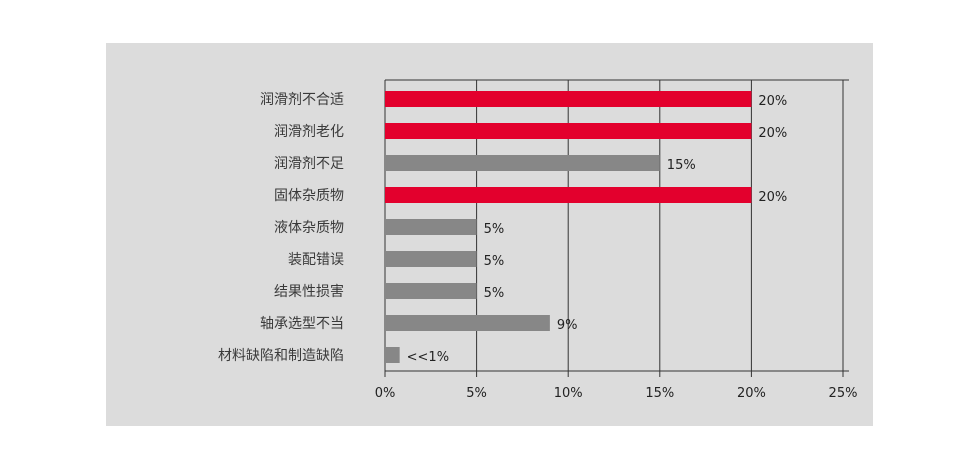 This screenshot has width=980, height=470. I want to click on x-tick-label-2: 10%, so click(568, 393).